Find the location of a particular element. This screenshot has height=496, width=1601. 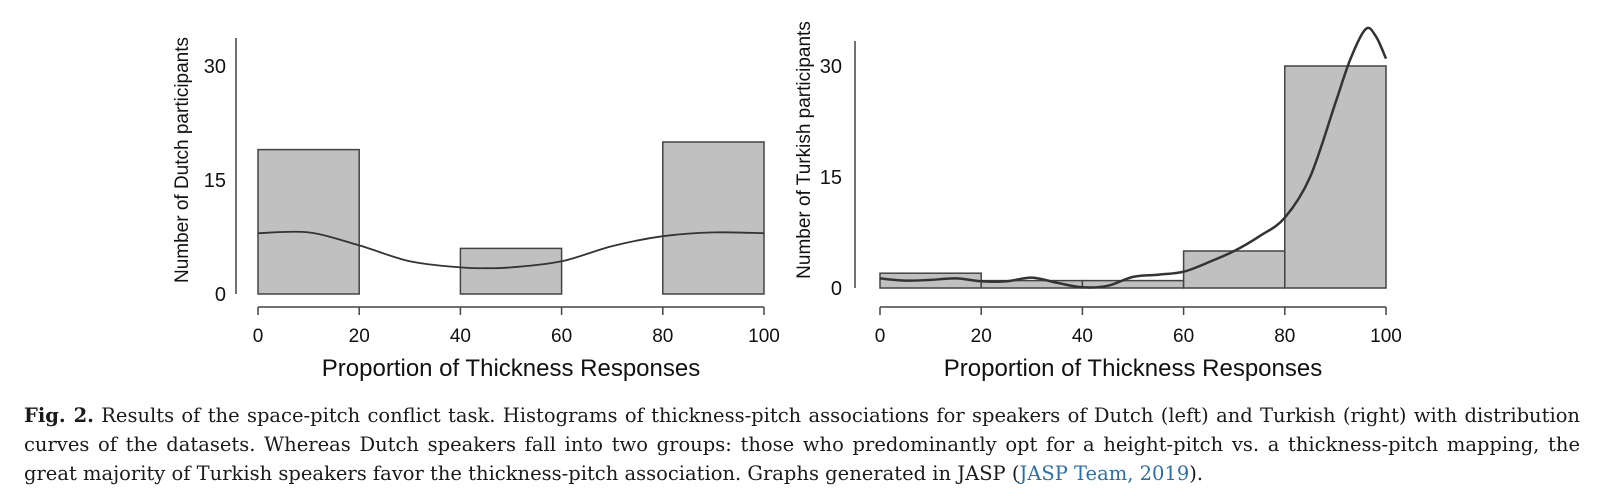

density-curve is located at coordinates (511, 250).